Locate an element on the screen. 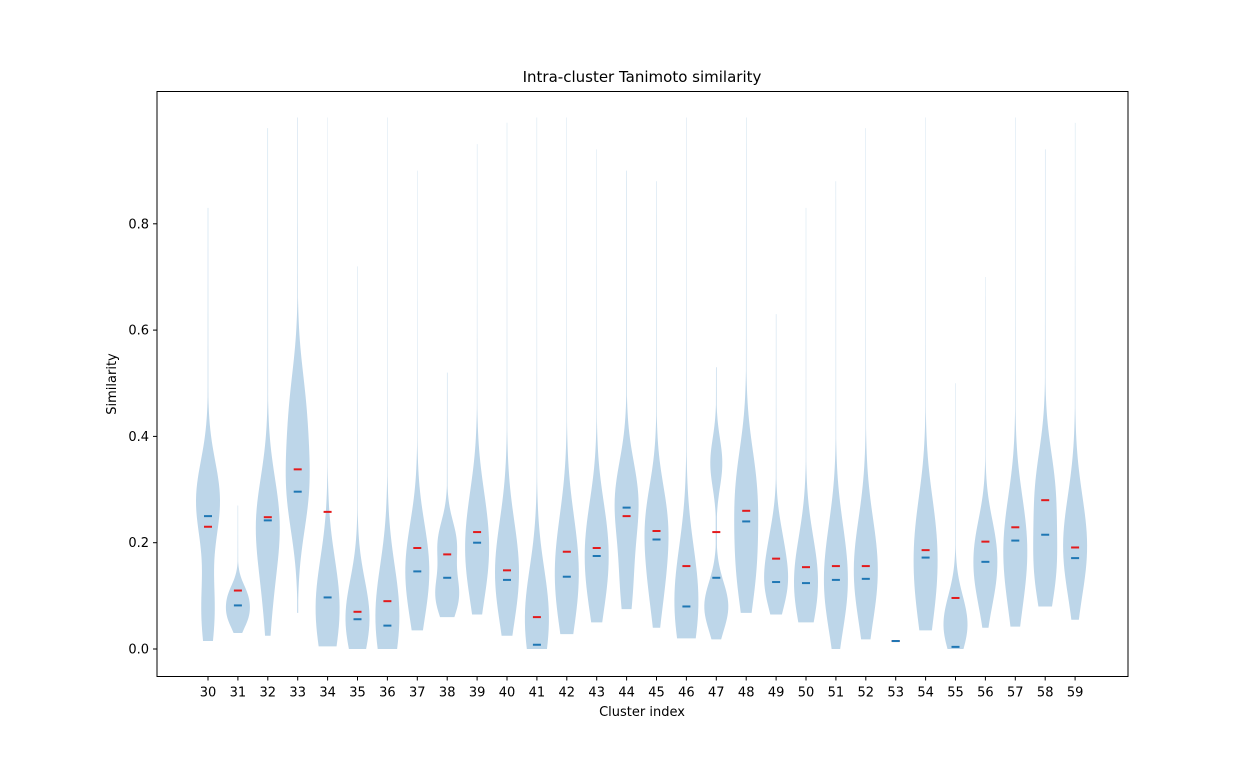 This screenshot has width=1253, height=759. x-tick-label: 49 is located at coordinates (776, 693).